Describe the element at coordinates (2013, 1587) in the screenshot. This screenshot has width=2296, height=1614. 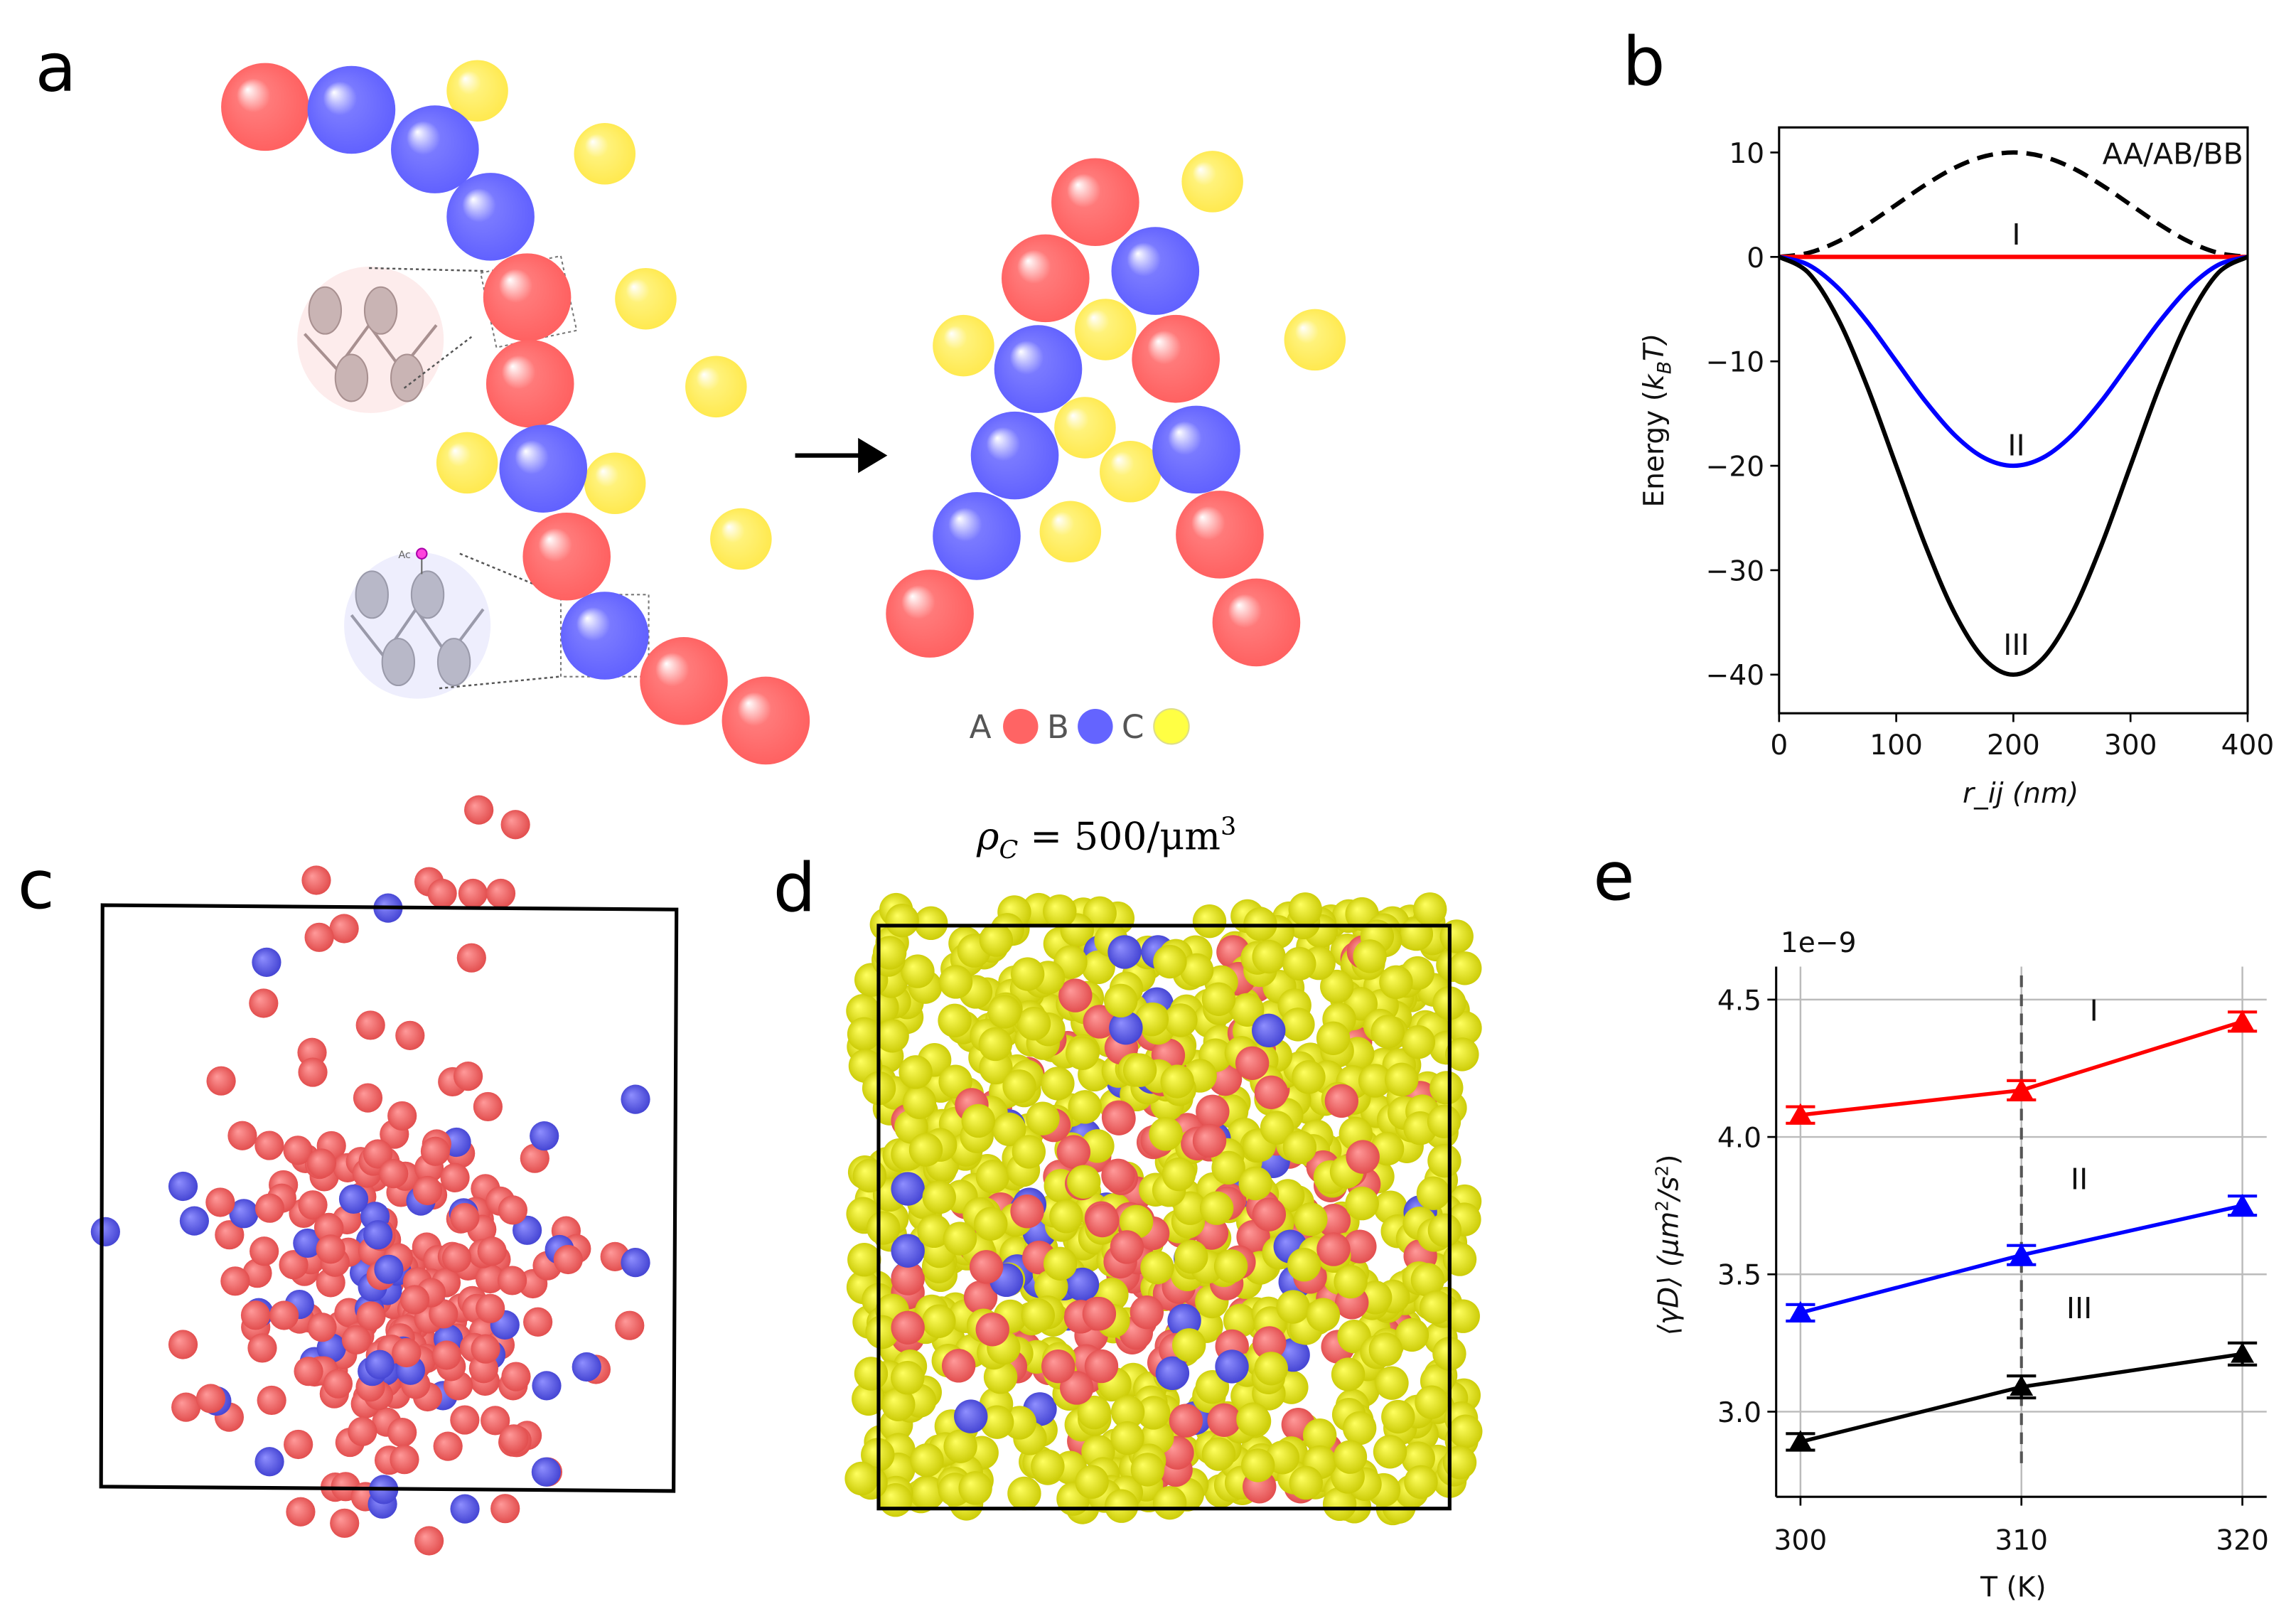
I see `x-axis-label: T (K)` at that location.